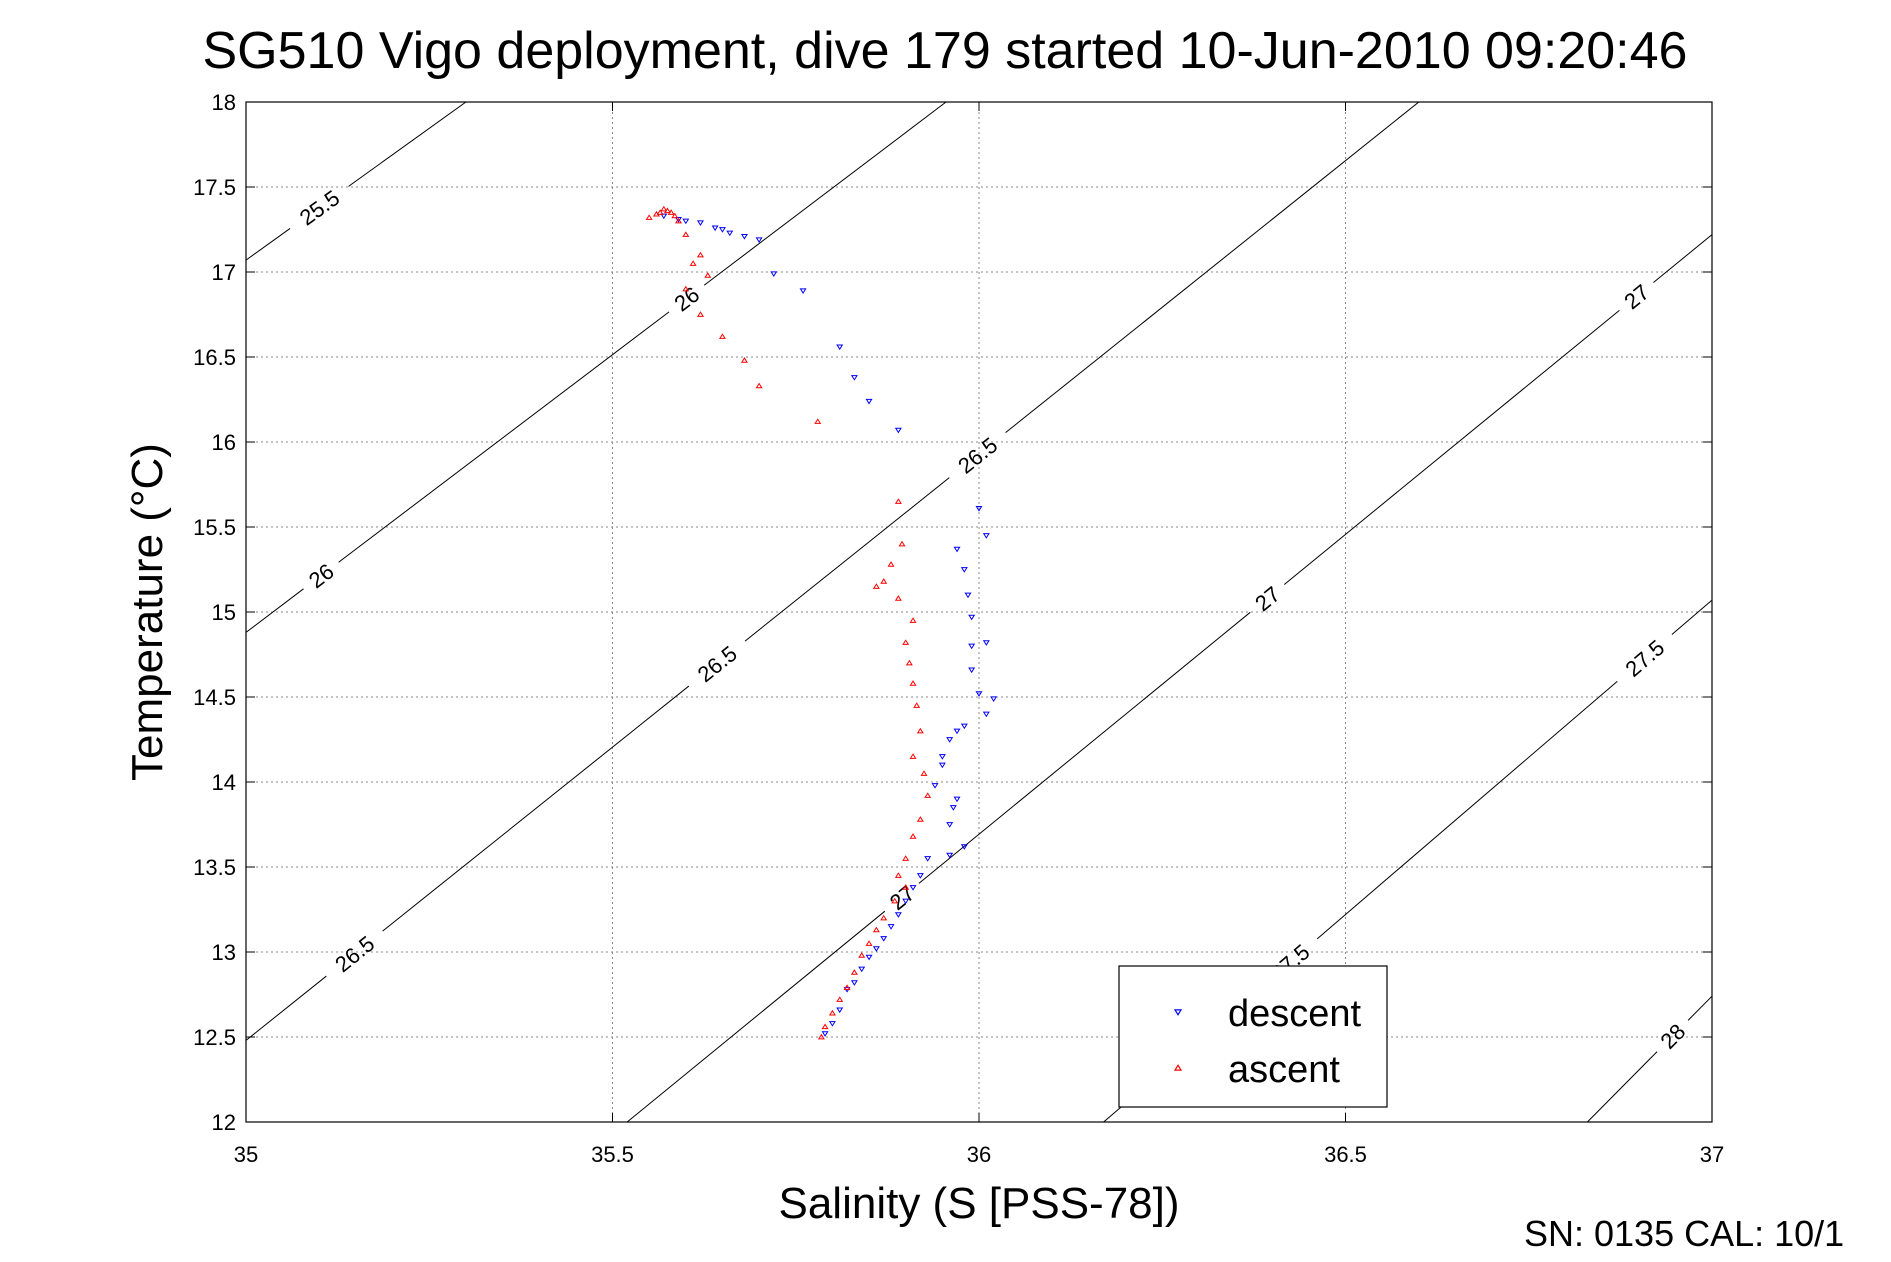 Image resolution: width=1891 pixels, height=1262 pixels. What do you see at coordinates (1712, 1154) in the screenshot?
I see `x-tick-label: 37` at bounding box center [1712, 1154].